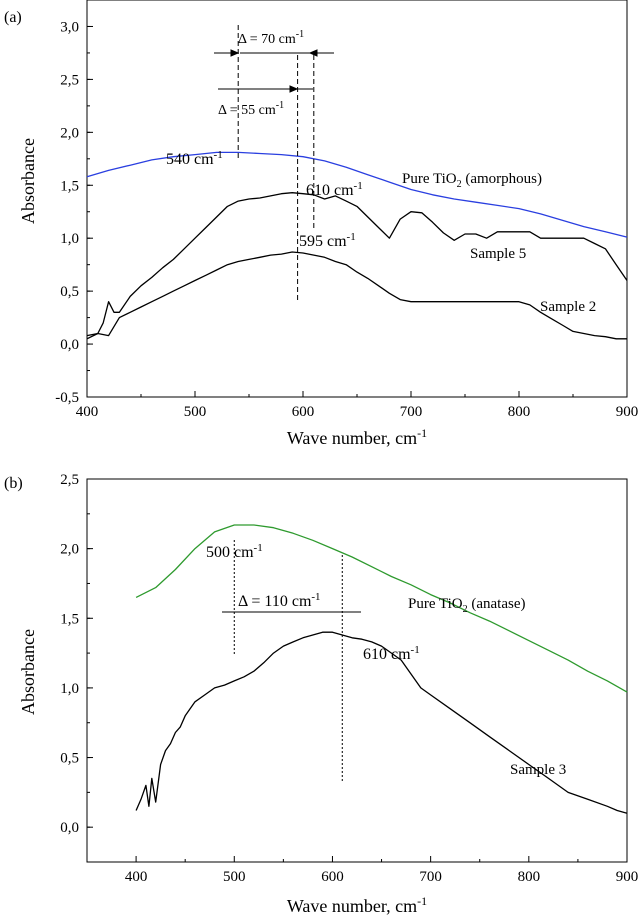 The width and height of the screenshot is (643, 919). What do you see at coordinates (472, 180) in the screenshot?
I see `label-pure-tio2-amorphous: Pure TiO2 (amorphous)` at bounding box center [472, 180].